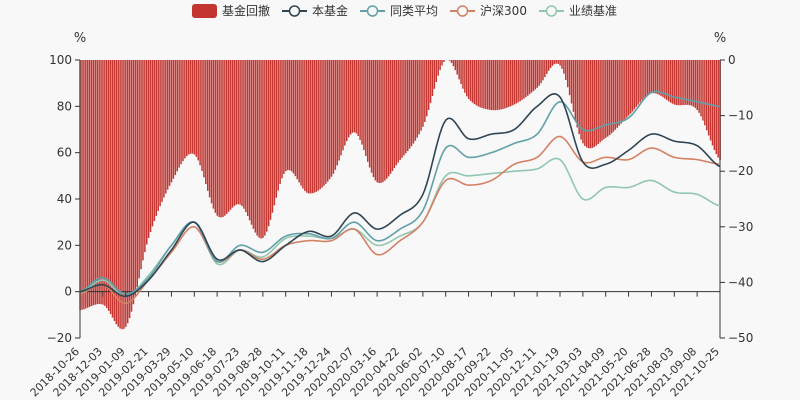  I want to click on legend-item-peer: 同类平均, so click(399, 11).